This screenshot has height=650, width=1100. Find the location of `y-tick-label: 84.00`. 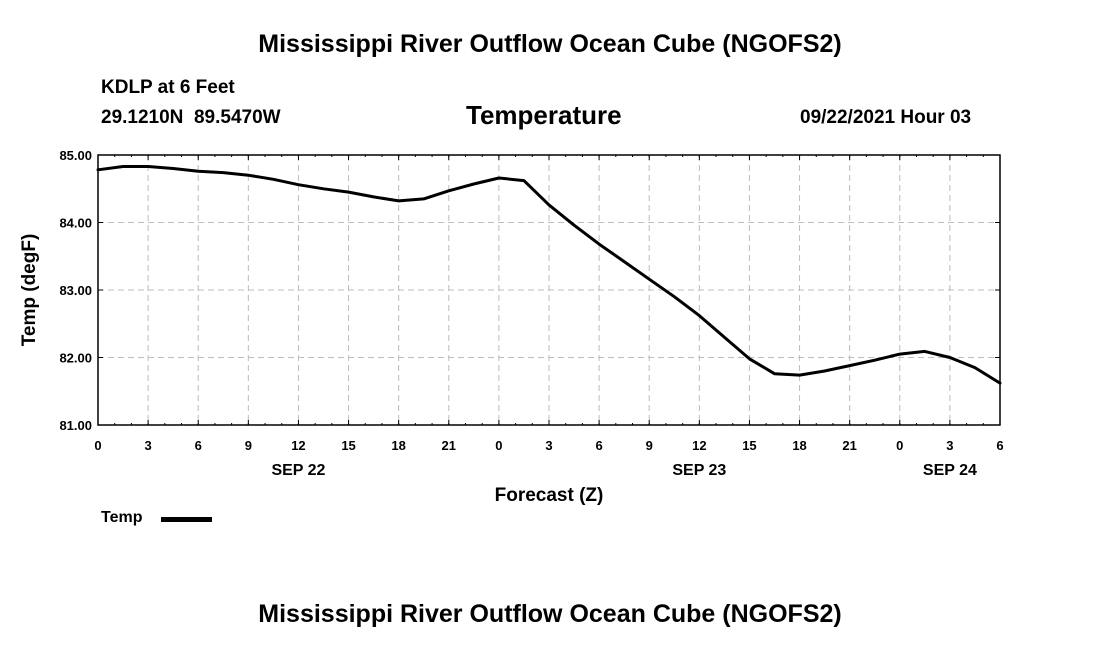

y-tick-label: 84.00 is located at coordinates (75, 223).